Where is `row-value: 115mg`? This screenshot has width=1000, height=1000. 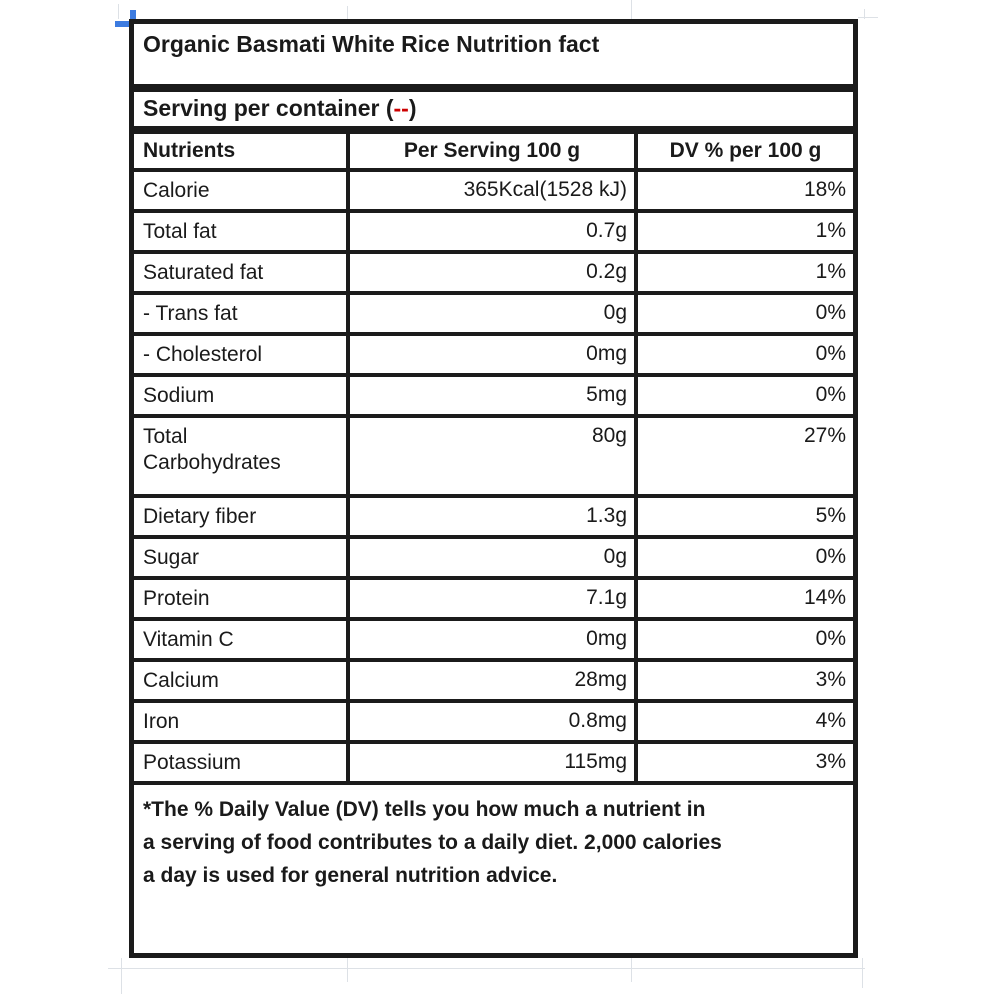 row-value: 115mg is located at coordinates (492, 762).